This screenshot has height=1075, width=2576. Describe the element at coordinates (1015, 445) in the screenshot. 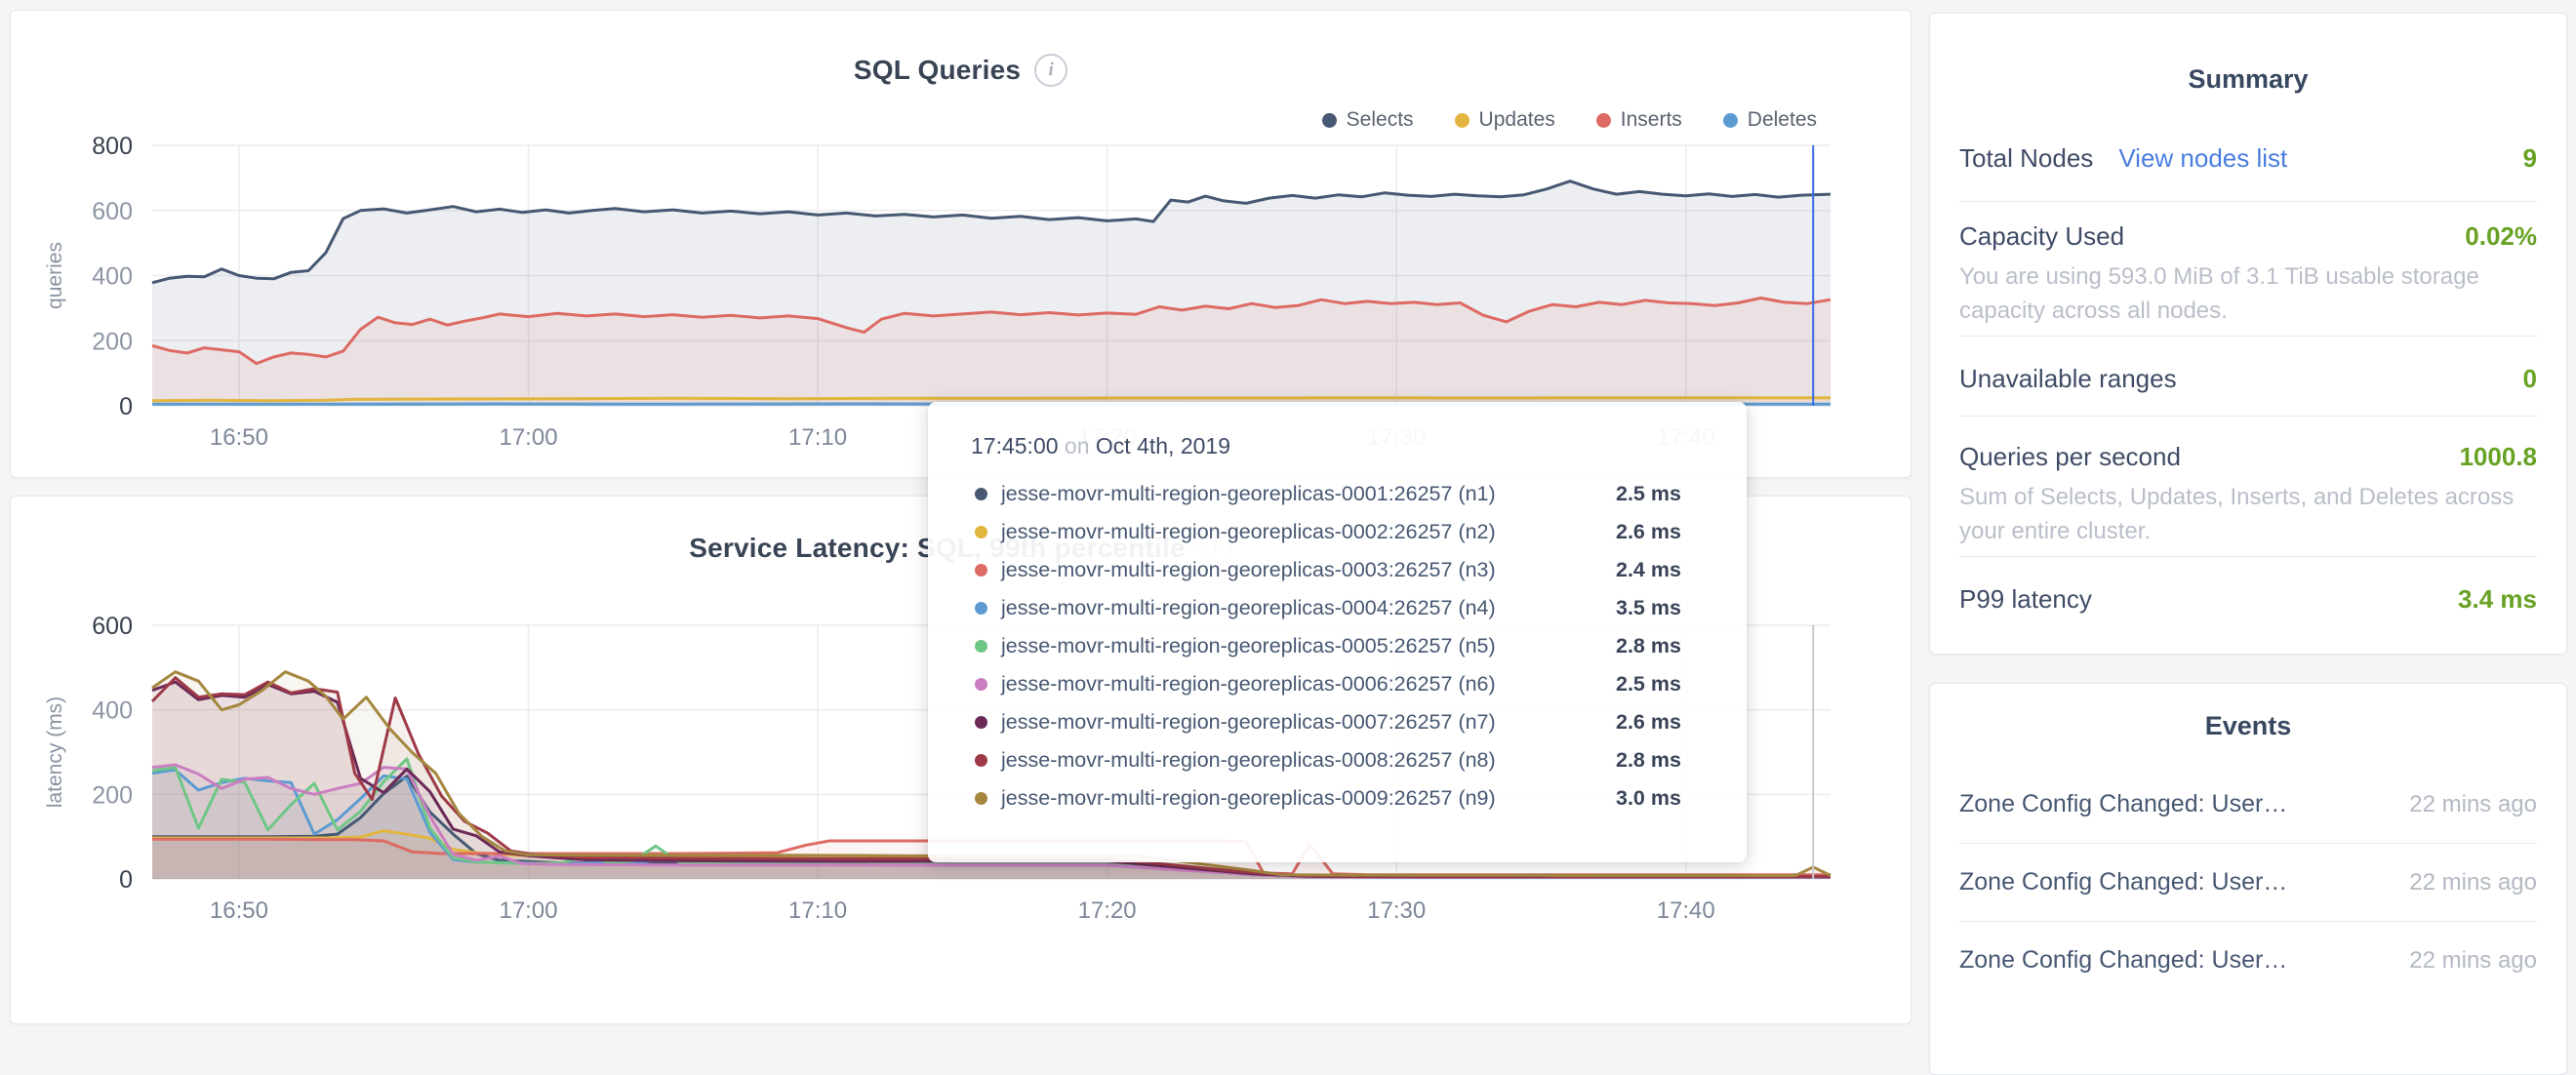

I see `tooltip-time: 17:45:00` at that location.